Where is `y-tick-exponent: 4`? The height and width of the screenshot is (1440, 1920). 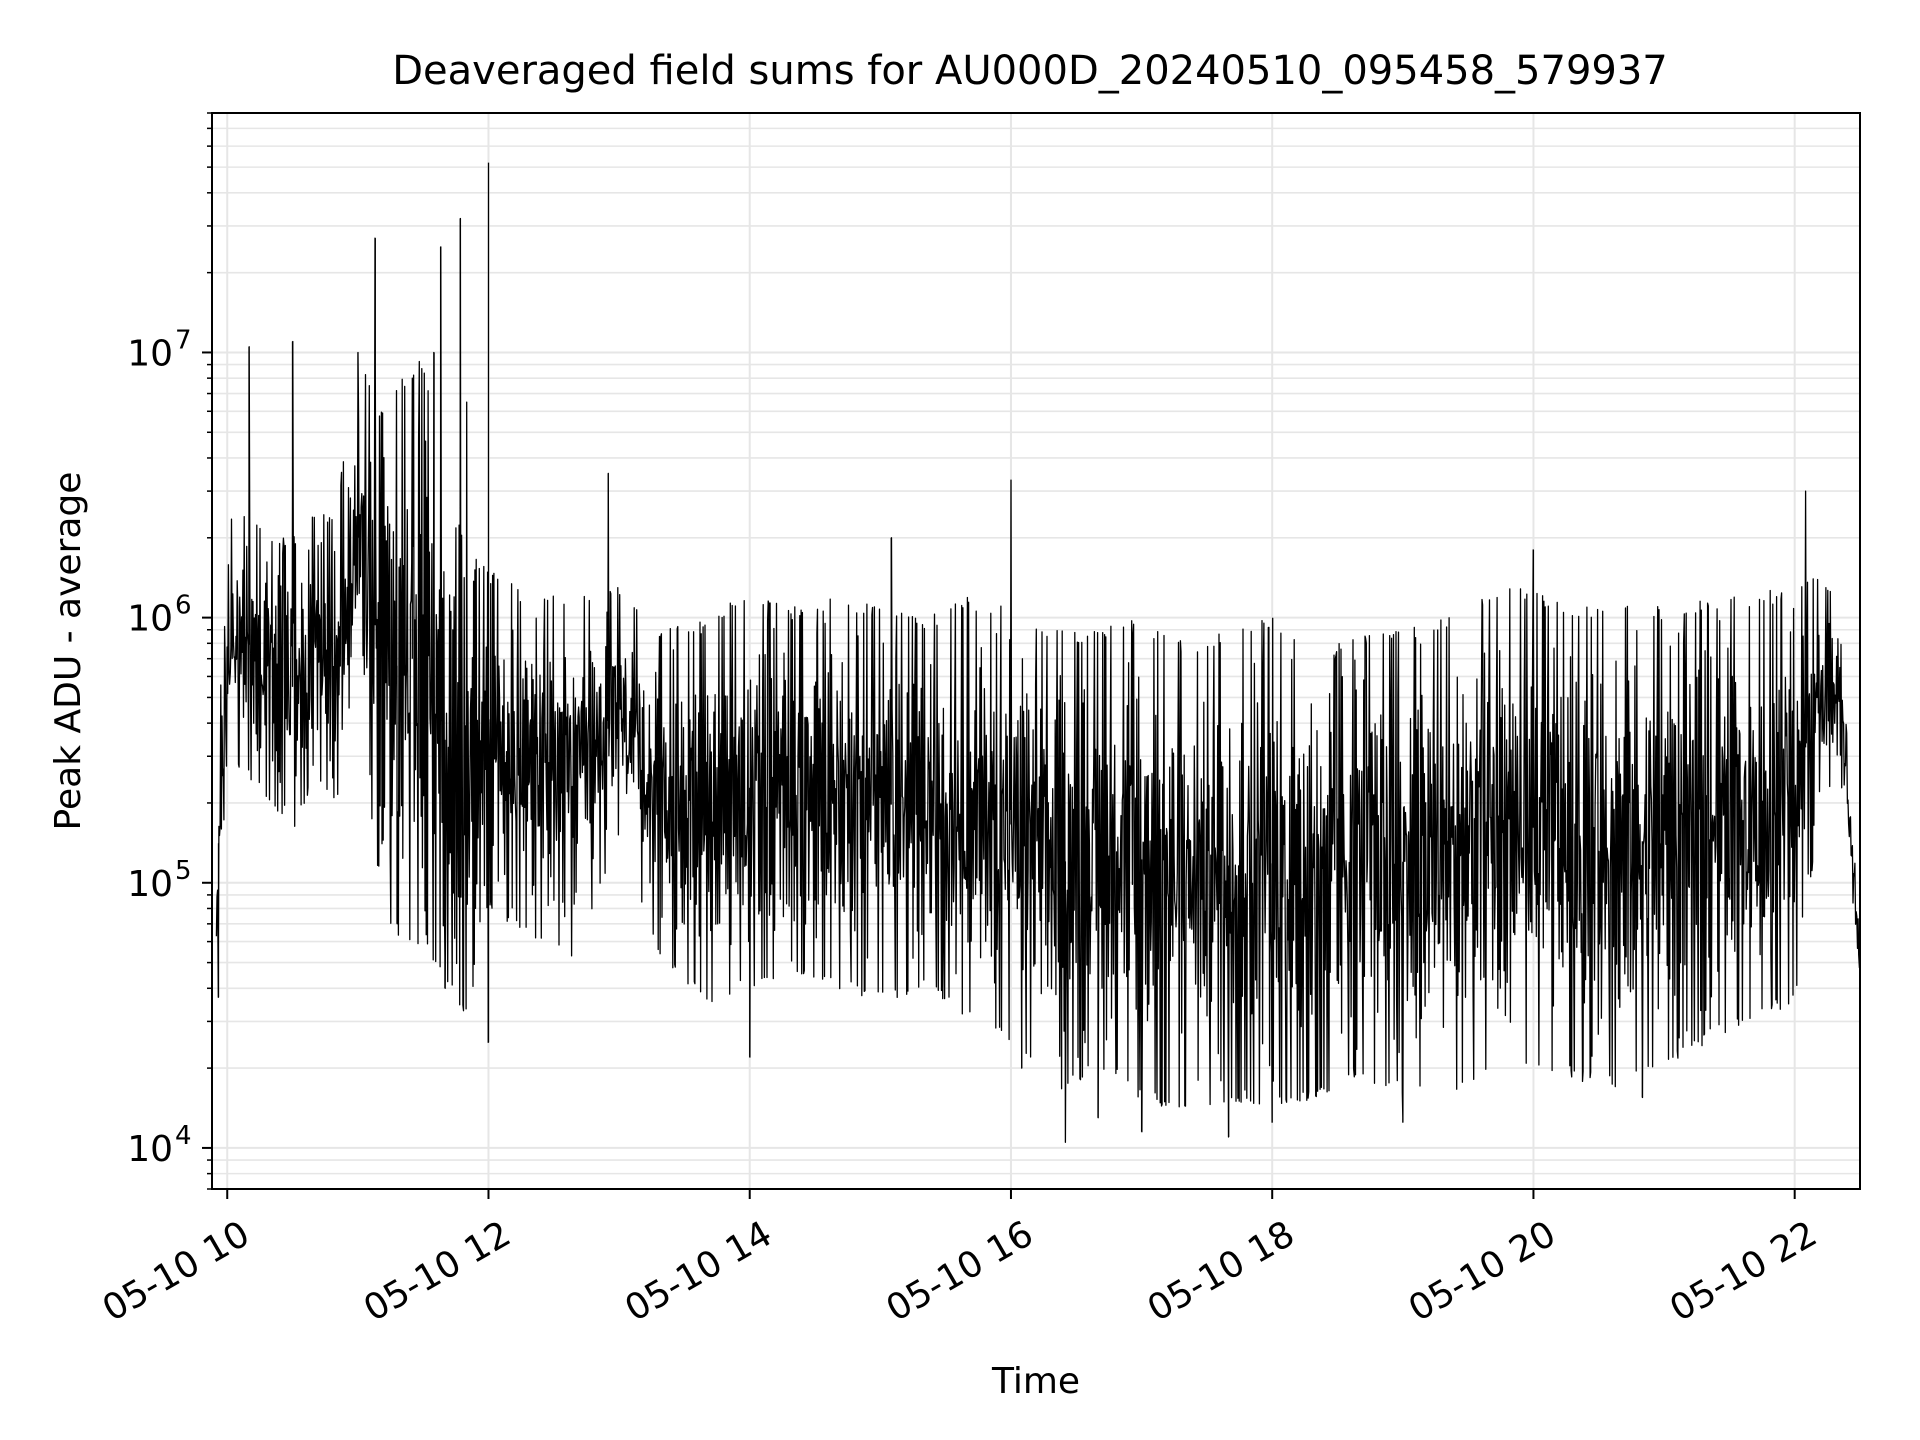
y-tick-exponent: 4 is located at coordinates (183, 1136).